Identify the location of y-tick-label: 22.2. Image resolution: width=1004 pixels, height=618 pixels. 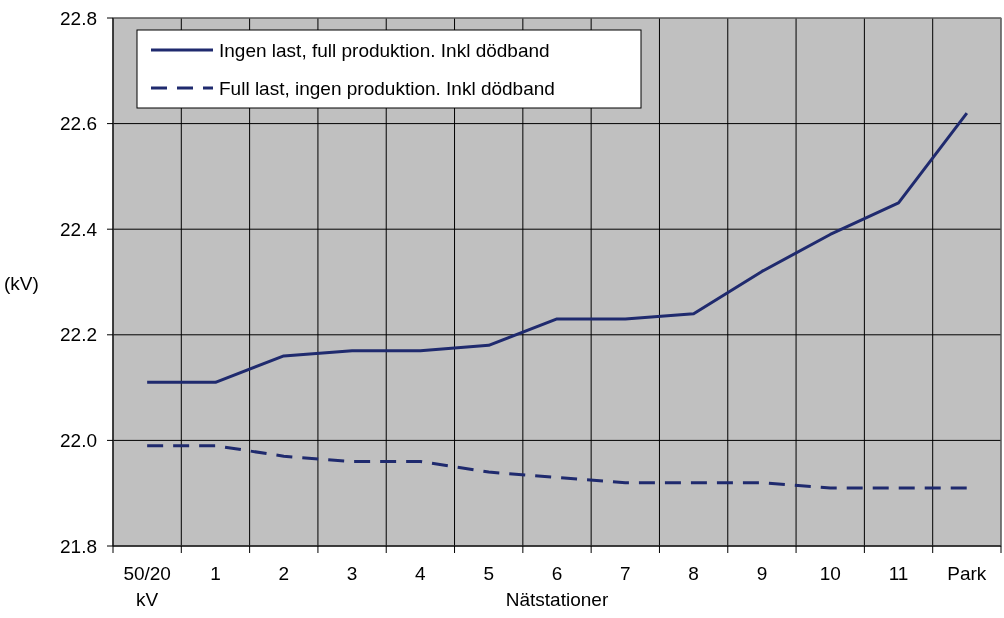
(78, 335).